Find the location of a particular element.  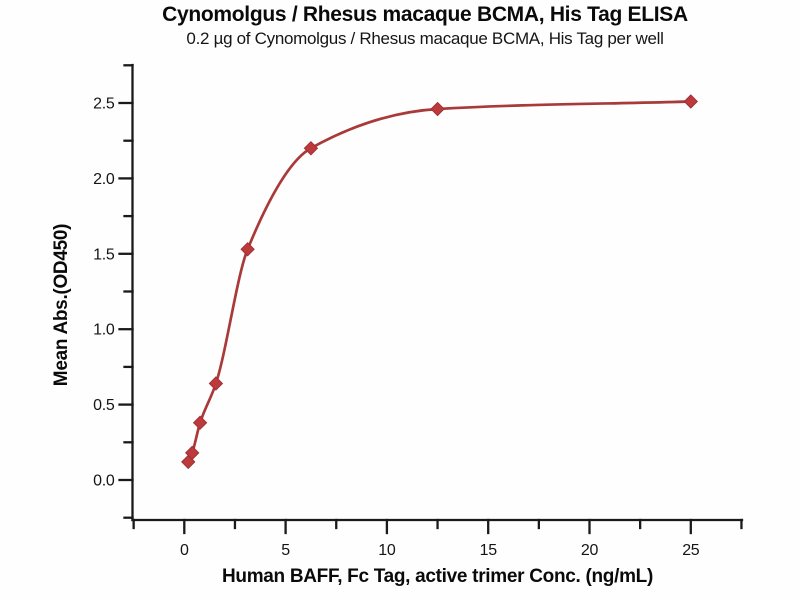

y-tick-label: 2.0 is located at coordinates (104, 179).